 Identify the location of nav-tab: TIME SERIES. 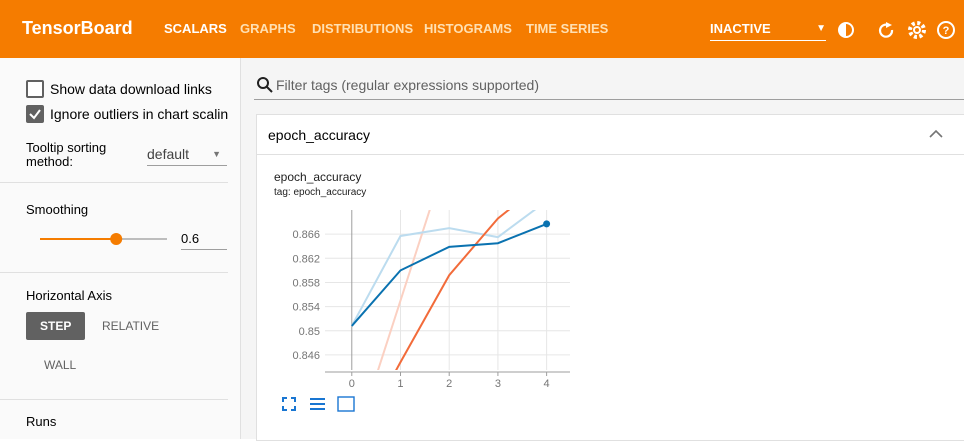
(567, 28).